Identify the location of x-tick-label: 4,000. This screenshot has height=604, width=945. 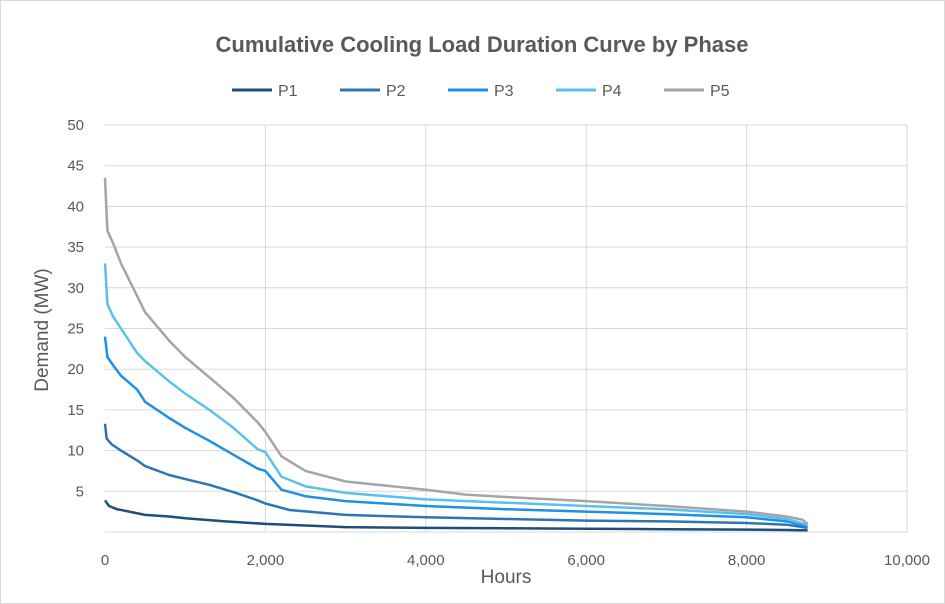
(426, 560).